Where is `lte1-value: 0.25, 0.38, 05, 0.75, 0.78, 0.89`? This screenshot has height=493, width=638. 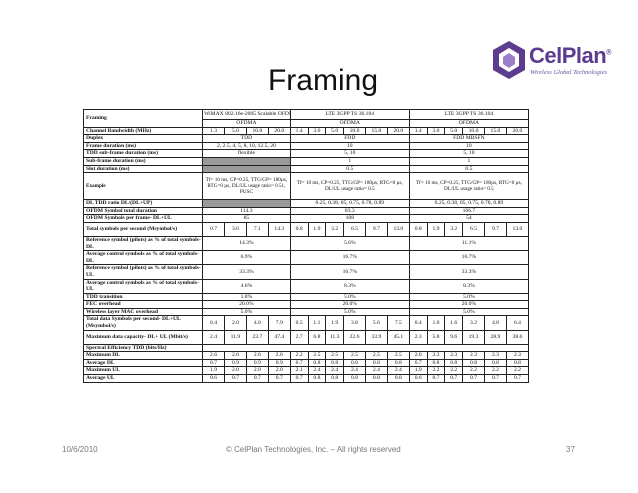
lte1-value: 0.25, 0.38, 05, 0.75, 0.78, 0.89 is located at coordinates (349, 203).